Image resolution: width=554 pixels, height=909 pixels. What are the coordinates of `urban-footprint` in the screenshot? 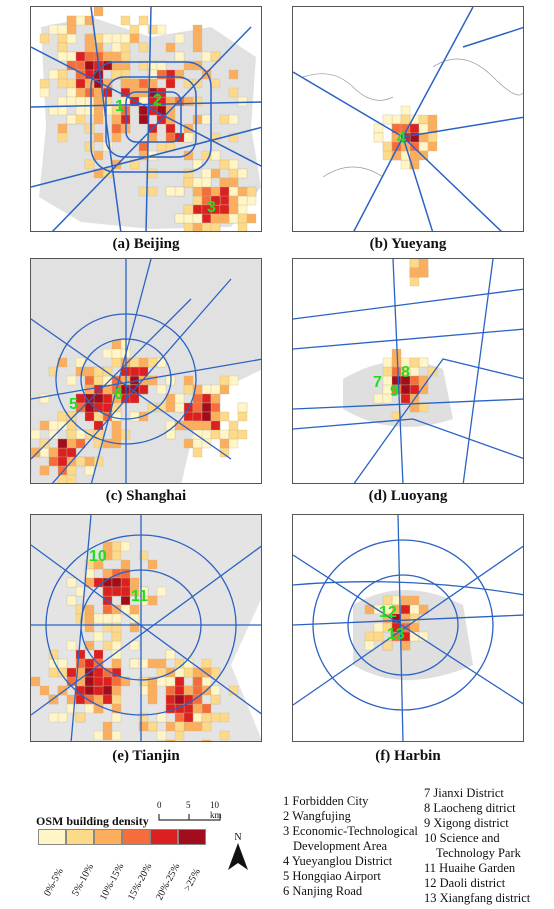 It's located at (146, 628).